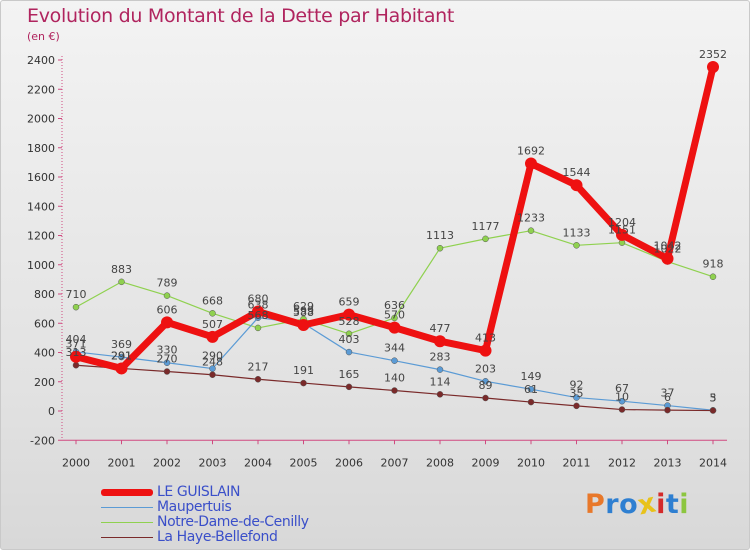 The width and height of the screenshot is (750, 550). What do you see at coordinates (440, 357) in the screenshot?
I see `data-label: 283` at bounding box center [440, 357].